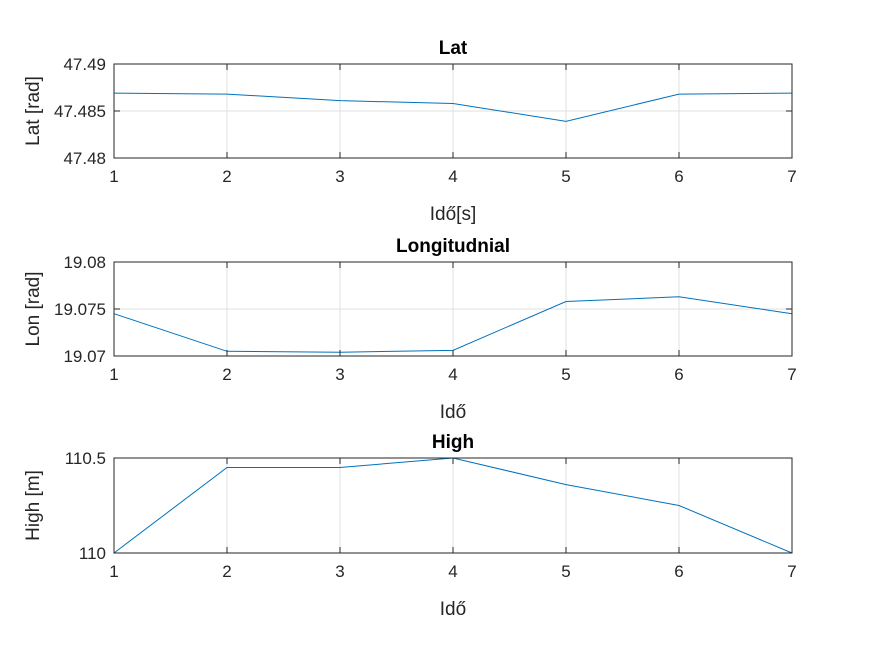  What do you see at coordinates (33, 309) in the screenshot?
I see `y-axis-label: Lon [rad]` at bounding box center [33, 309].